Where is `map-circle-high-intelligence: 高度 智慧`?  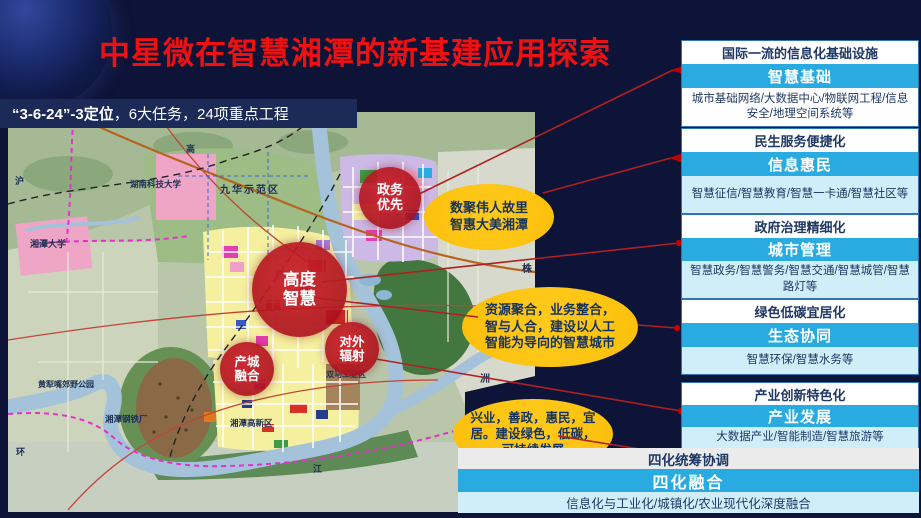
map-circle-high-intelligence: 高度 智慧 is located at coordinates (299, 289).